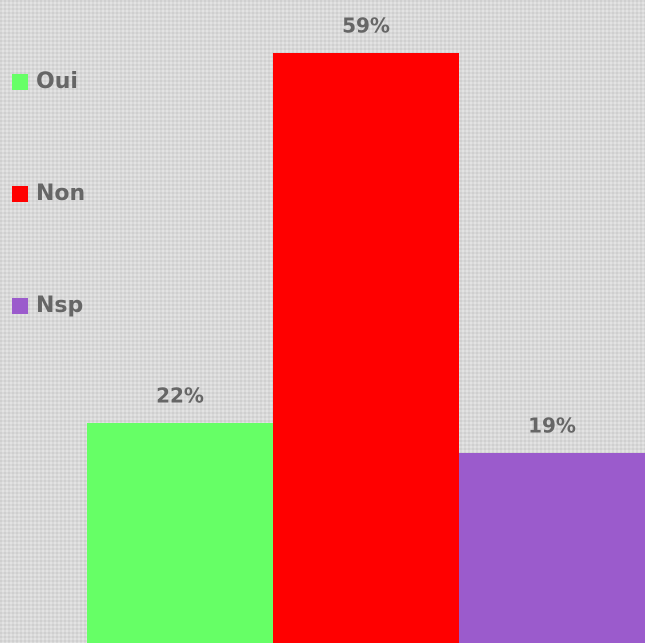 This screenshot has height=643, width=645. I want to click on value-label: 59%, so click(366, 26).